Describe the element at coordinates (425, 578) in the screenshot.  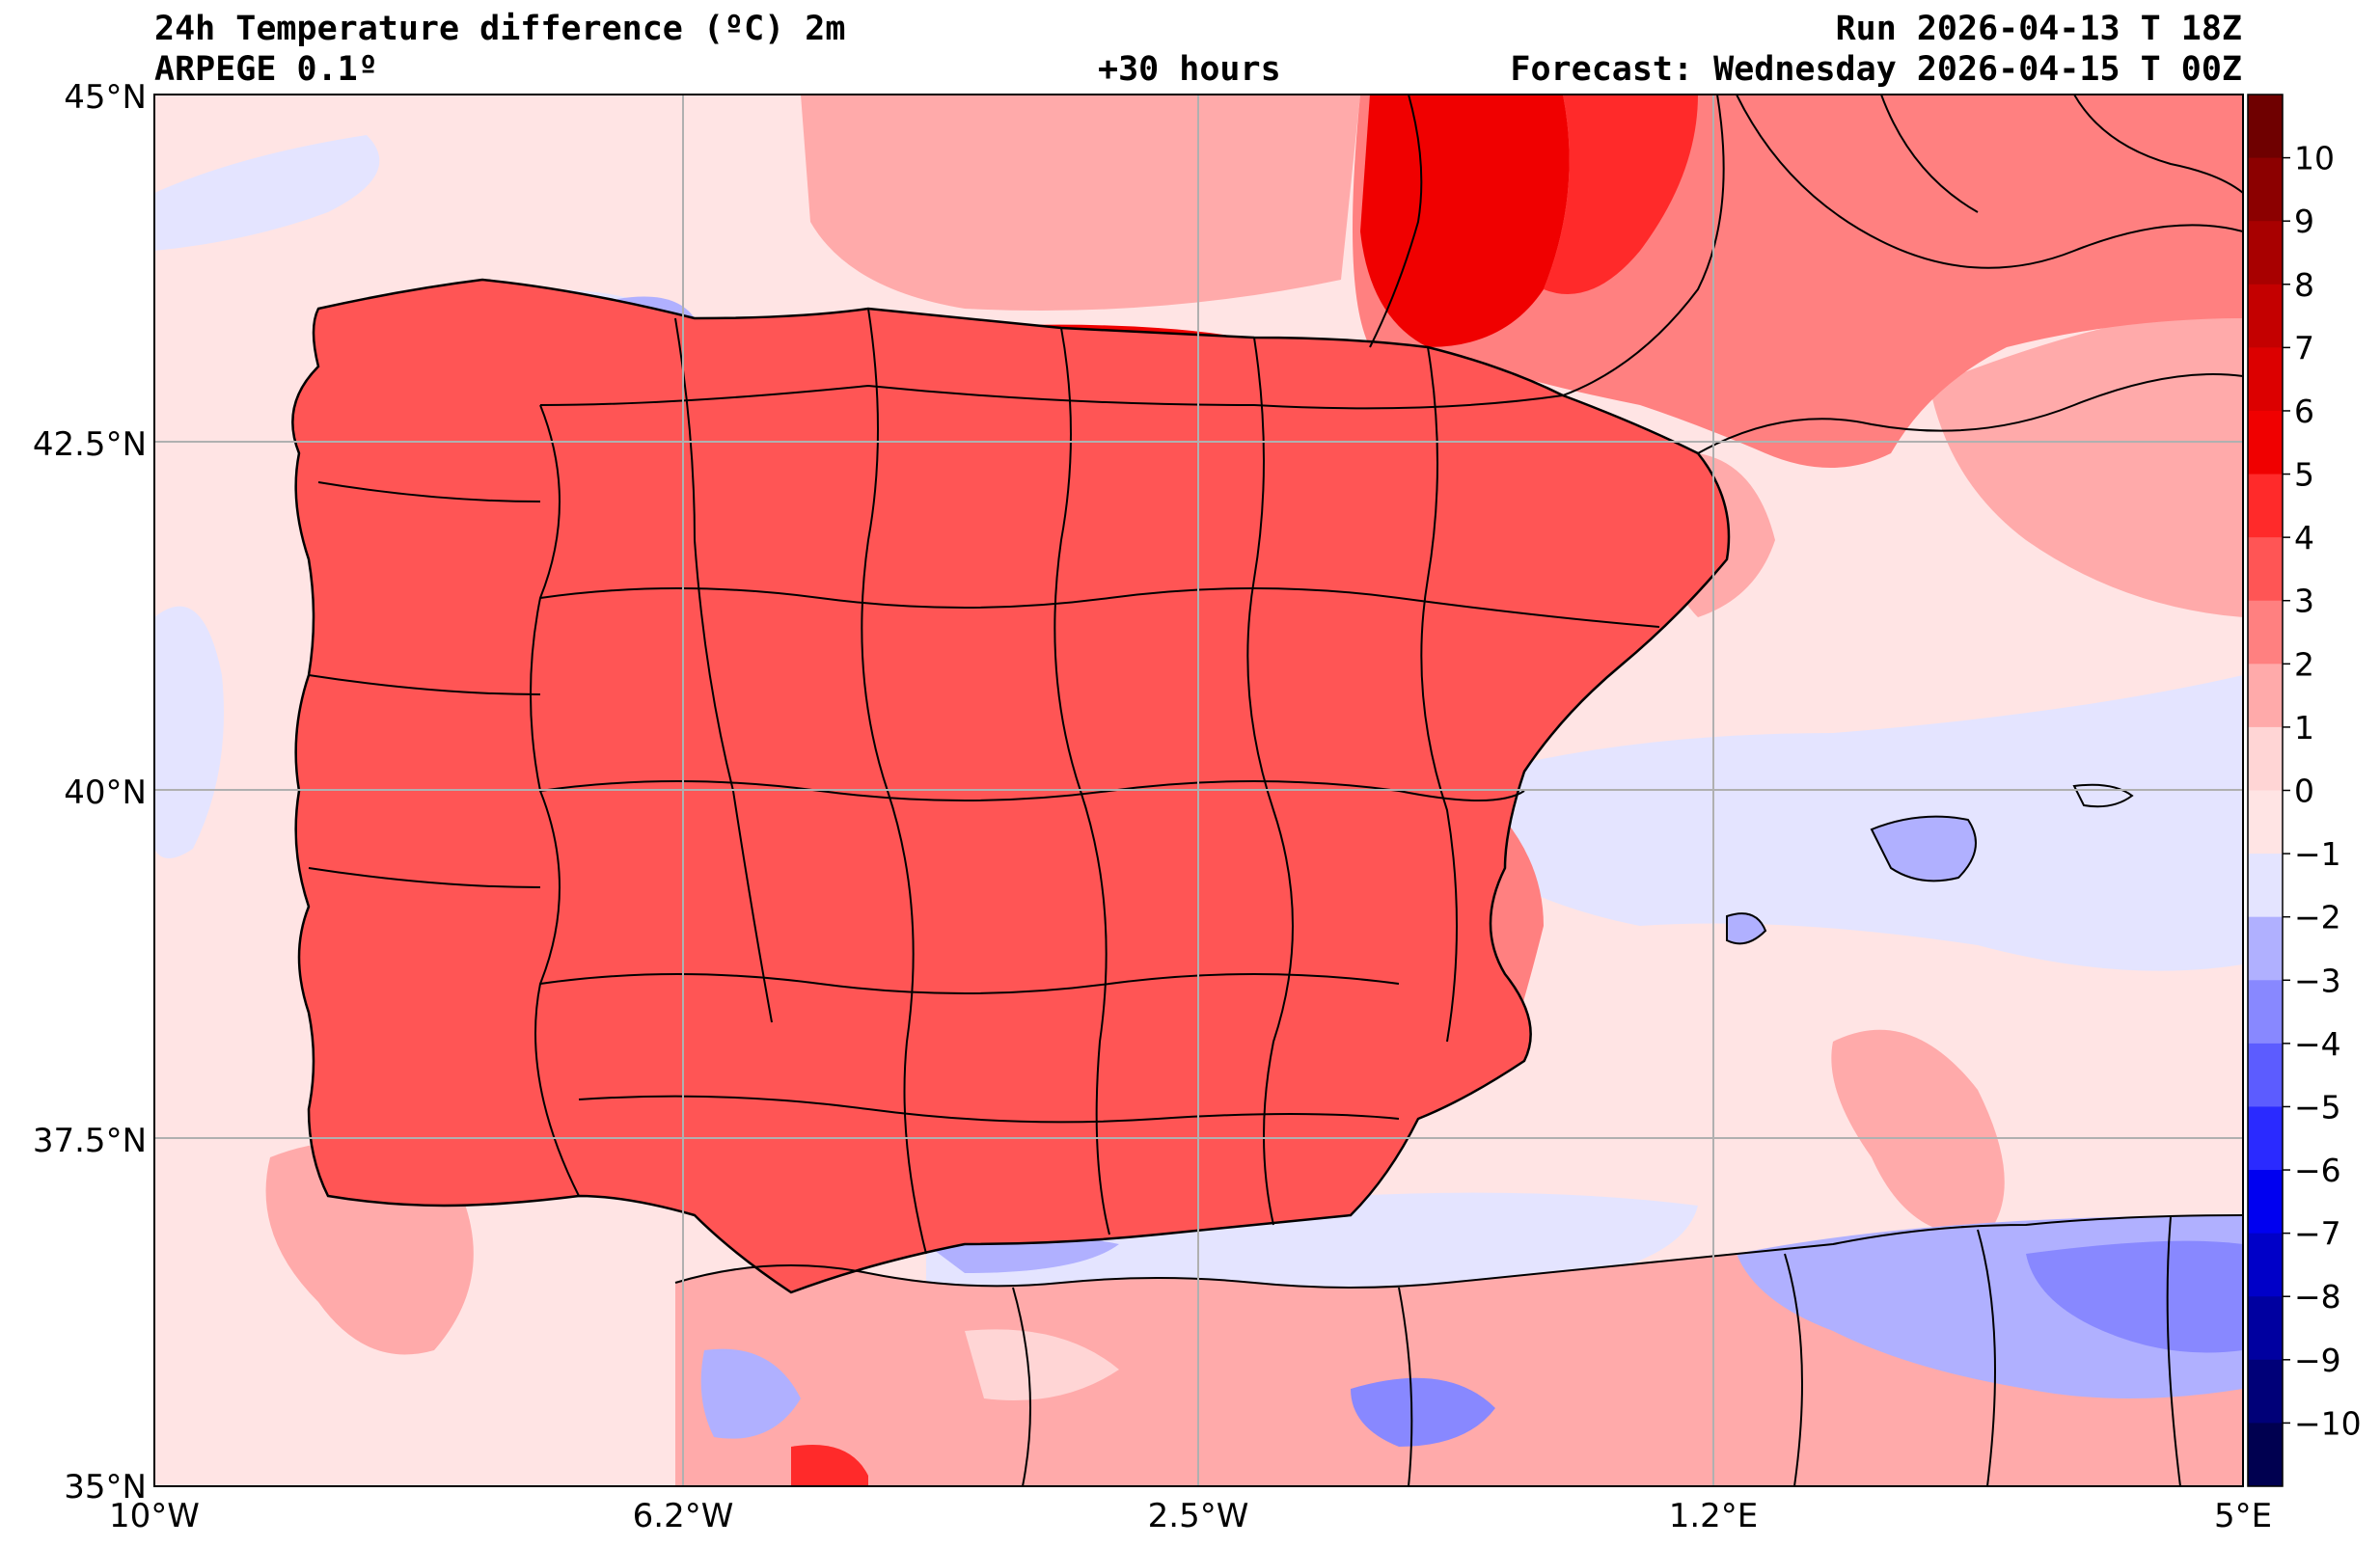
I see `atlantic-area` at that location.